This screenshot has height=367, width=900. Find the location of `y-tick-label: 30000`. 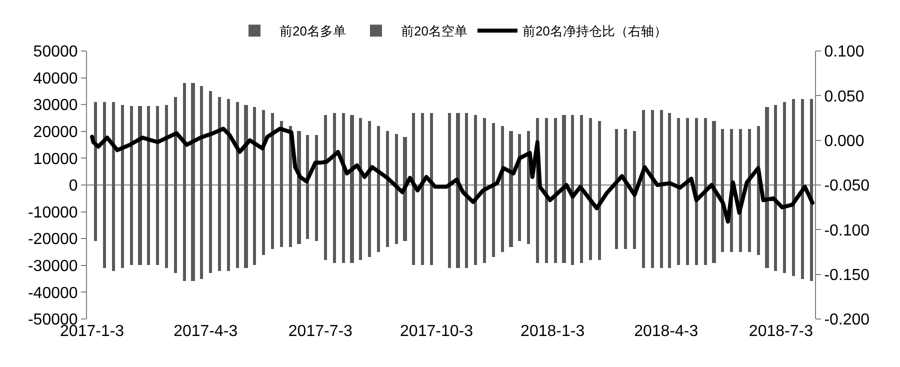

y-tick-label: 30000 is located at coordinates (55, 105).